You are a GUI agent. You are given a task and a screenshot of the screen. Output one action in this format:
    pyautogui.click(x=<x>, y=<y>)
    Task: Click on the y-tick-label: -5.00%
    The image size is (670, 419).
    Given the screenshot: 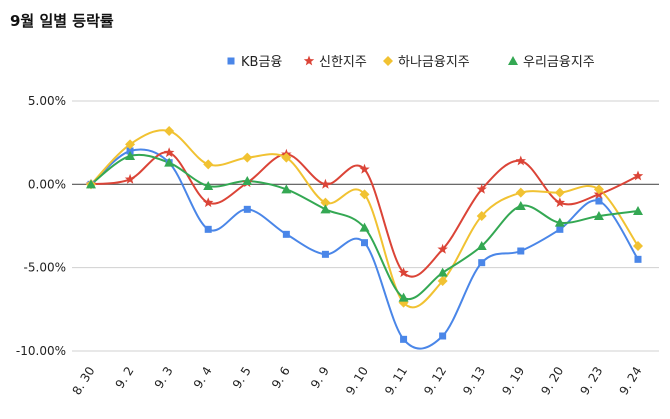 What is the action you would take?
    pyautogui.click(x=45, y=268)
    